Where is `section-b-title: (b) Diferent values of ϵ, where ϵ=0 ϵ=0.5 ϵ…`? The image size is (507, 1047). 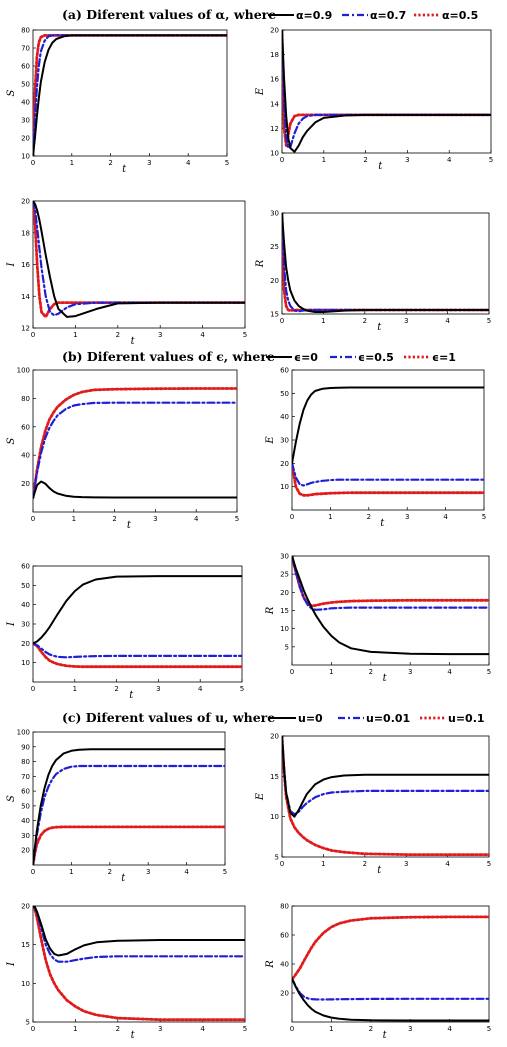 section-b-title: (b) Diferent values of ϵ, where ϵ=0 ϵ=0.5 ϵ… is located at coordinates (259, 356).